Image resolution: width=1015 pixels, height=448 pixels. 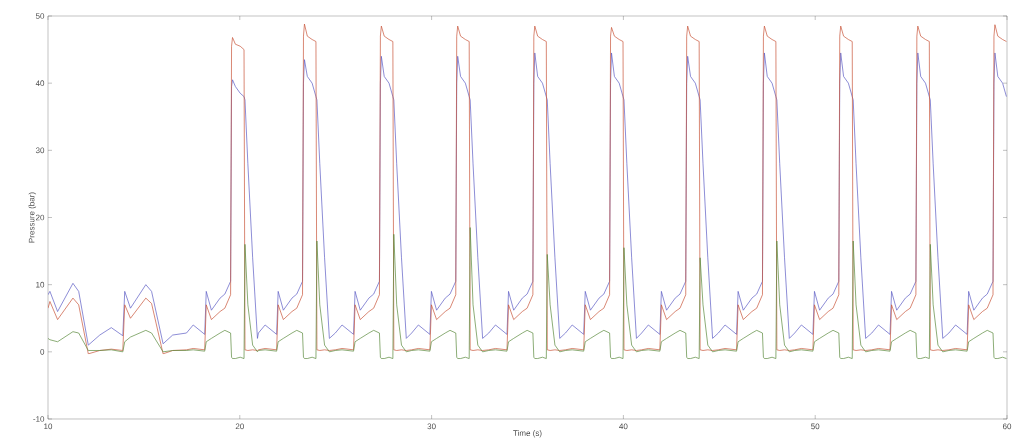 What do you see at coordinates (48, 426) in the screenshot?
I see `x-tick-label: 10` at bounding box center [48, 426].